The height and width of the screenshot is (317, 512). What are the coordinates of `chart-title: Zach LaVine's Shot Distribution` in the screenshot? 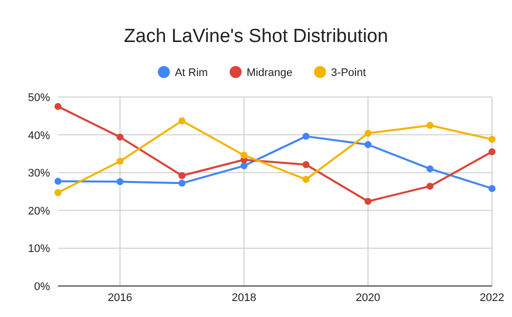 It's located at (256, 36).